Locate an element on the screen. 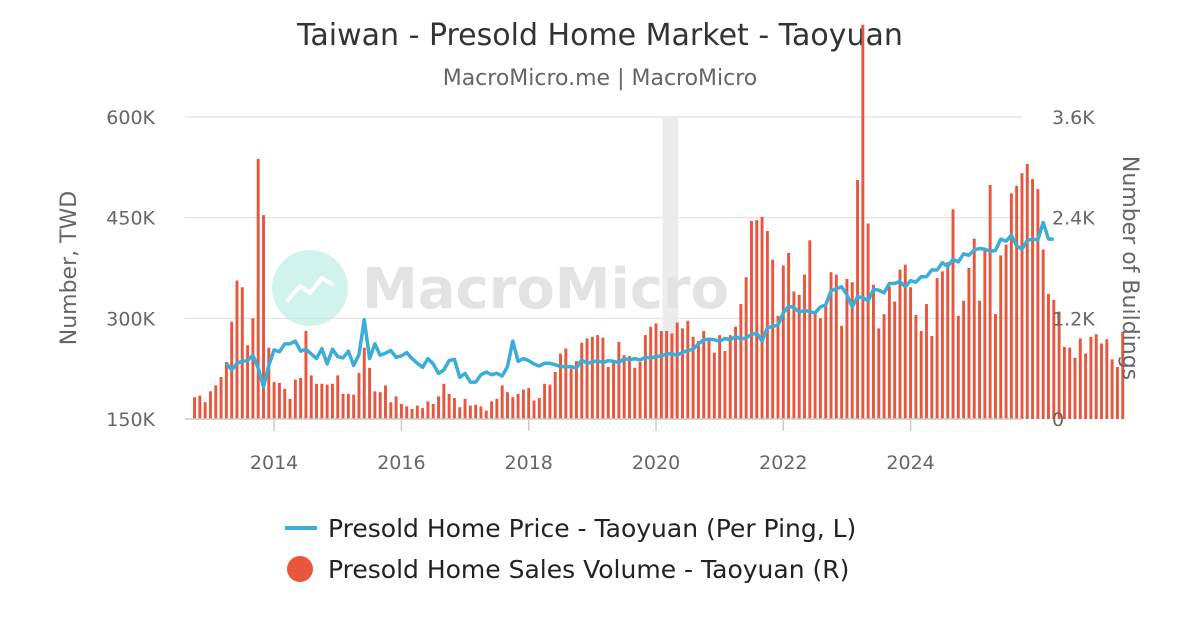 Image resolution: width=1200 pixels, height=630 pixels. left-tick-label: 600K is located at coordinates (130, 118).